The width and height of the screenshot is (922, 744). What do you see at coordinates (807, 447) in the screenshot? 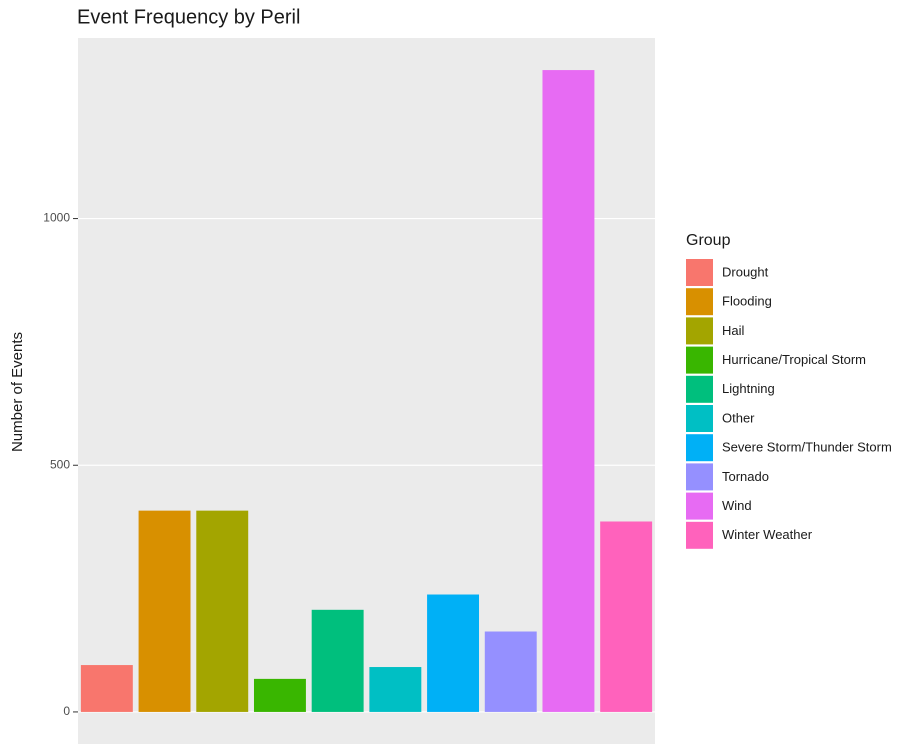
I see `legend-label: Severe Storm/Thunder Storm` at bounding box center [807, 447].